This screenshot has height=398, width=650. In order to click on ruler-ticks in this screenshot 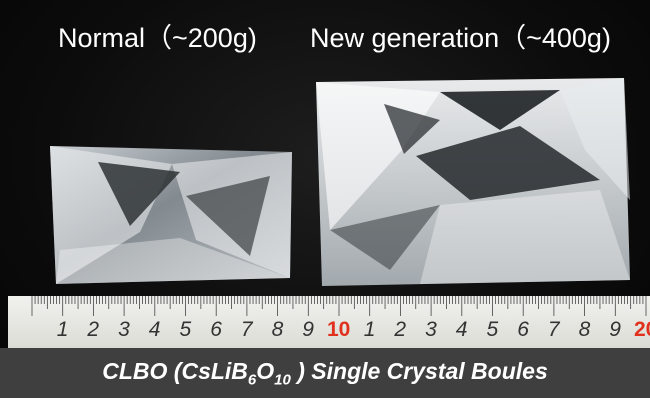, I will do `click(339, 306)`.